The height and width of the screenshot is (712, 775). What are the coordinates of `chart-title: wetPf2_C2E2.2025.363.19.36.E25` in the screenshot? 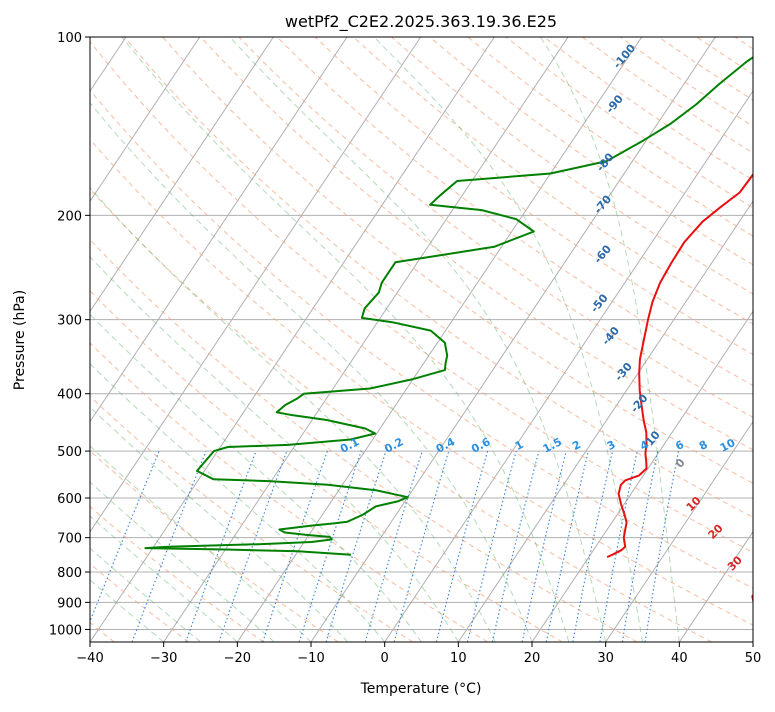 It's located at (421, 22).